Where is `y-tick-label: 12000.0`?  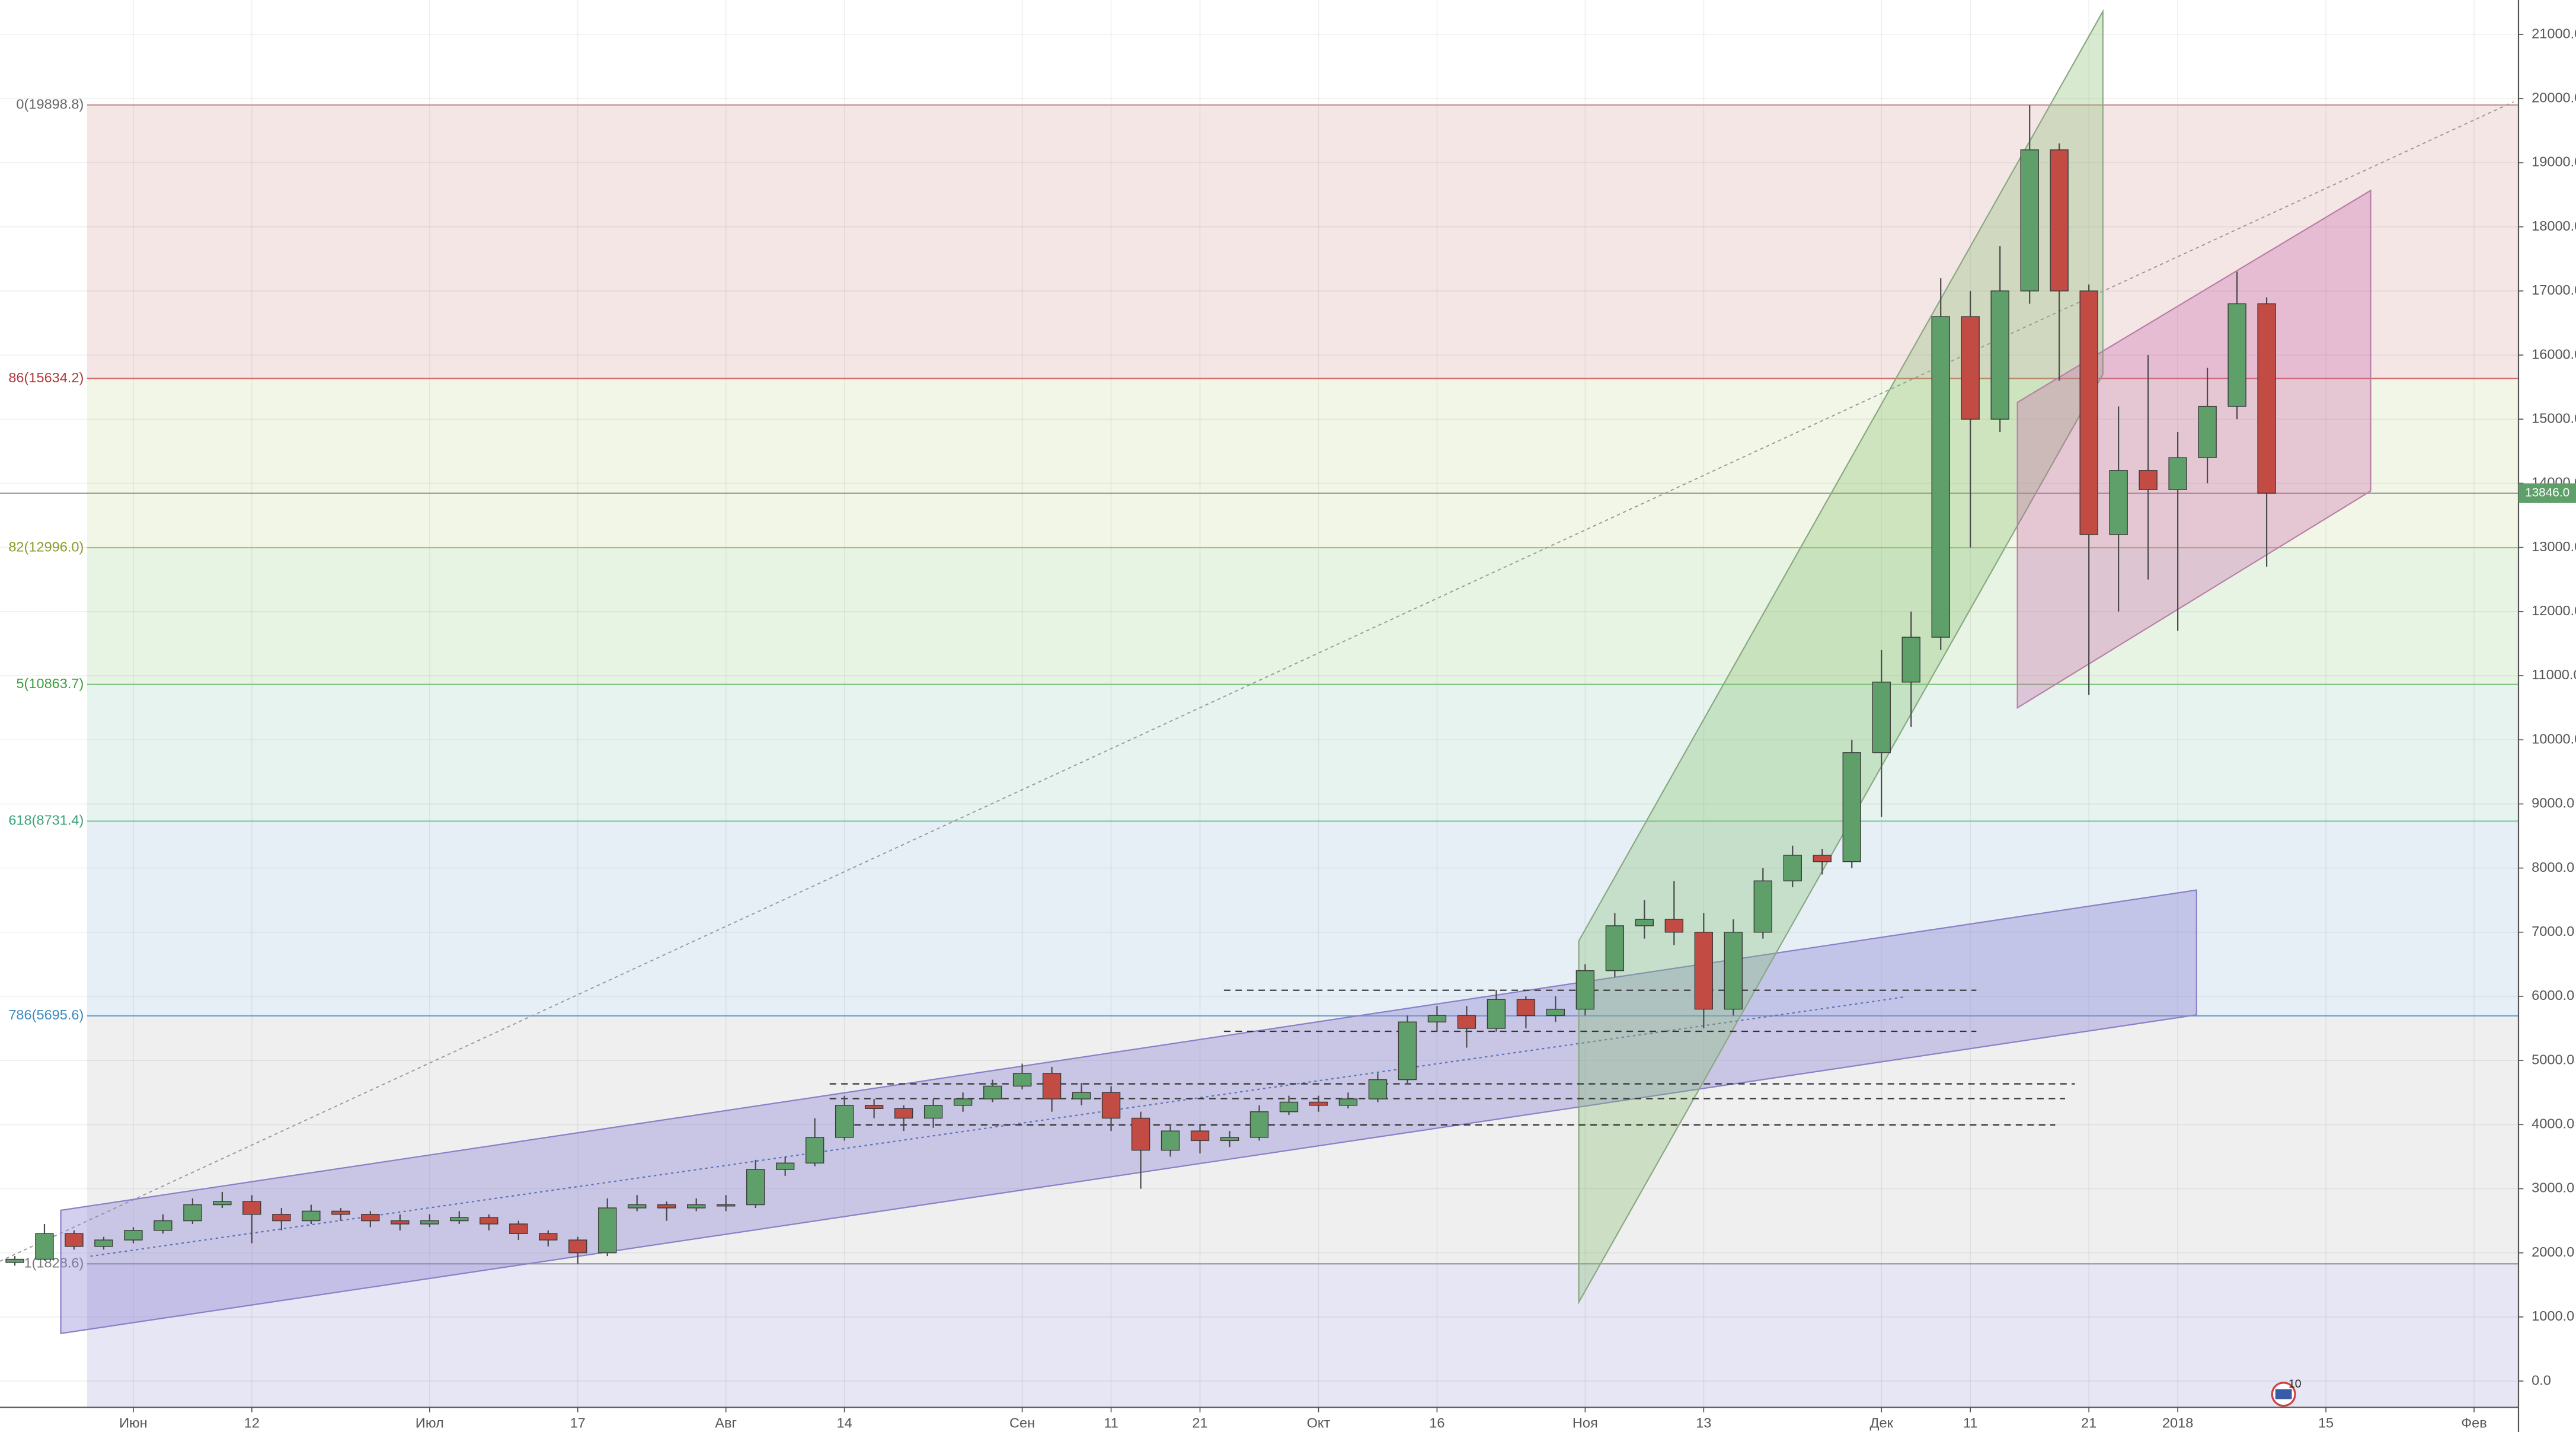 y-tick-label: 12000.0 is located at coordinates (2554, 610).